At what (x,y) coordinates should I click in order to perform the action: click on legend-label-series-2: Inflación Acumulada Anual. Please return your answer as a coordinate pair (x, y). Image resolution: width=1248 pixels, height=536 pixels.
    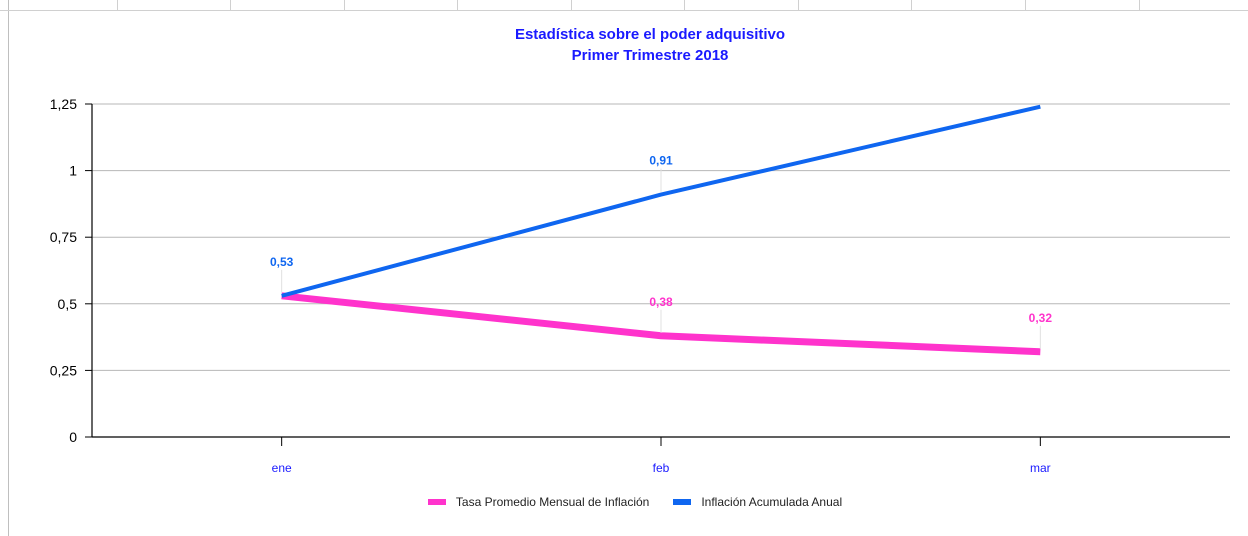
    Looking at the image, I should click on (772, 502).